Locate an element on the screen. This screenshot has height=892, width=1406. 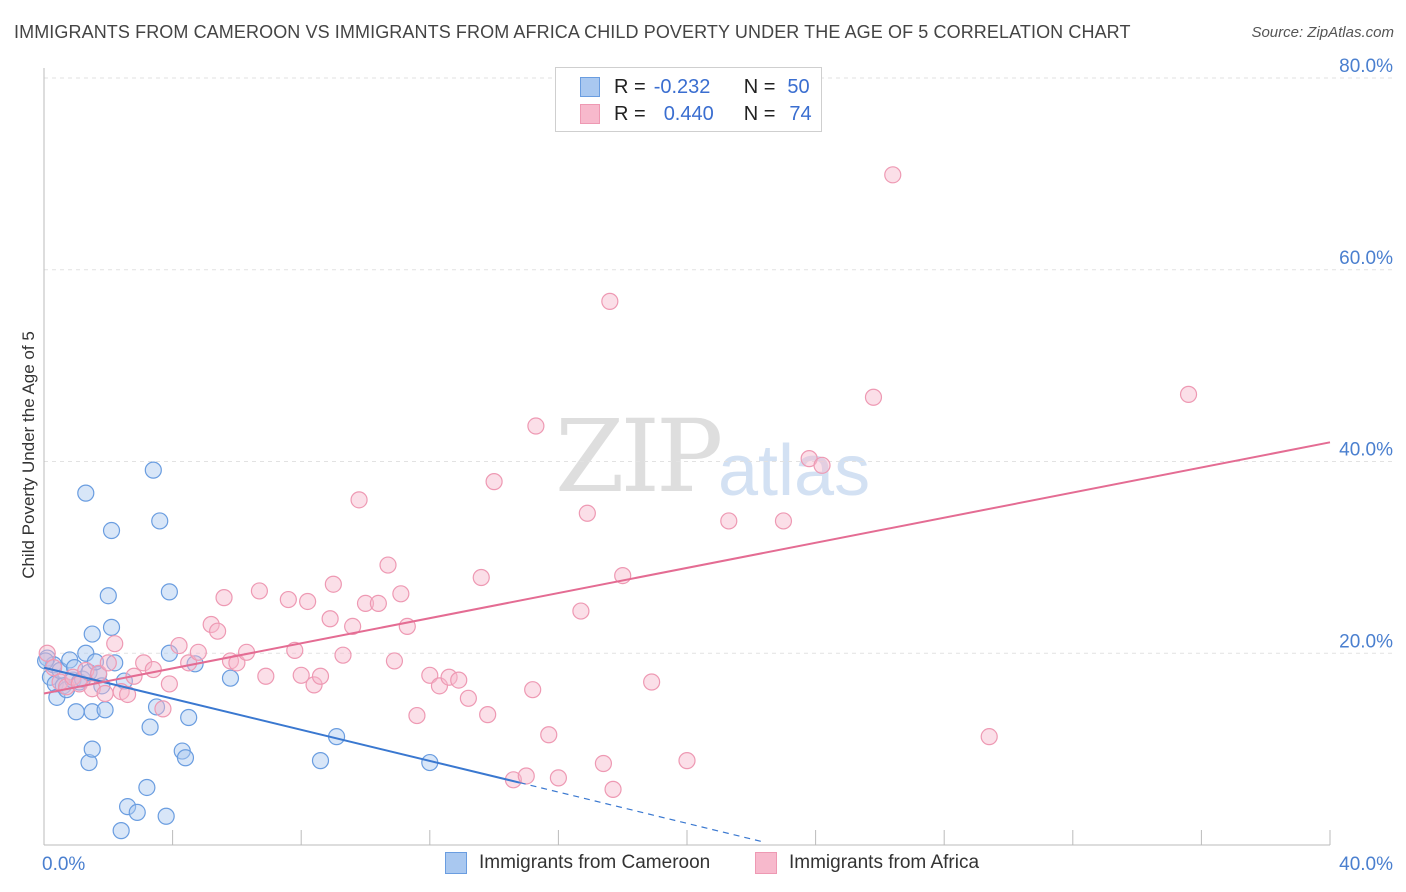
source-credit: Source: ZipAtlas.com is located at coordinates (1322, 32).